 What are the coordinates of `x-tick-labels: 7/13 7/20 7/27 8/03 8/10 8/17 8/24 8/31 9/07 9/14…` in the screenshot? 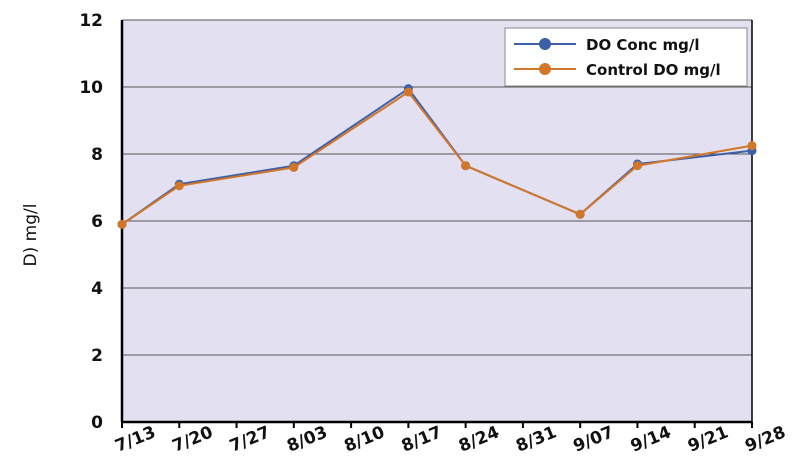 It's located at (450, 439).